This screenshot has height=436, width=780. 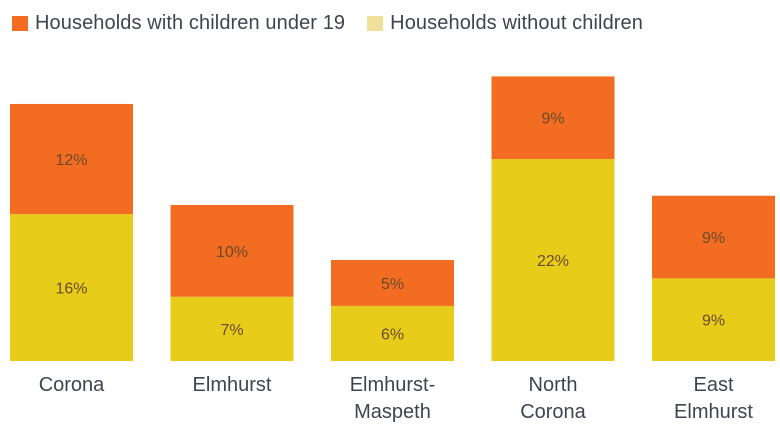 I want to click on category-label: Corona, so click(x=72, y=385).